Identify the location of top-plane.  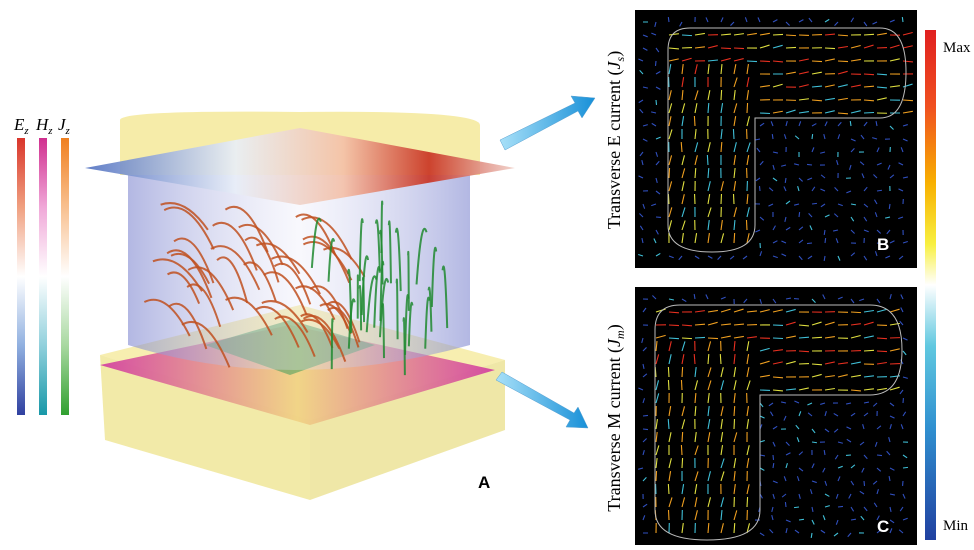
(300, 166).